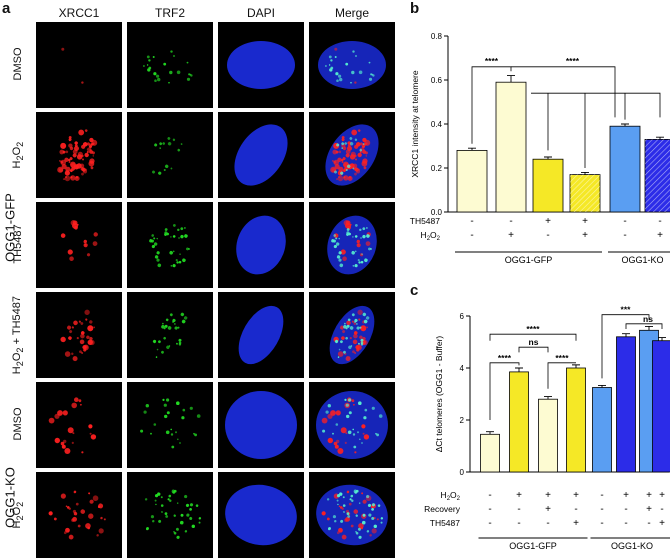 This screenshot has width=670, height=559. What do you see at coordinates (18, 424) in the screenshot?
I see `row-label-4: DMSO` at bounding box center [18, 424].